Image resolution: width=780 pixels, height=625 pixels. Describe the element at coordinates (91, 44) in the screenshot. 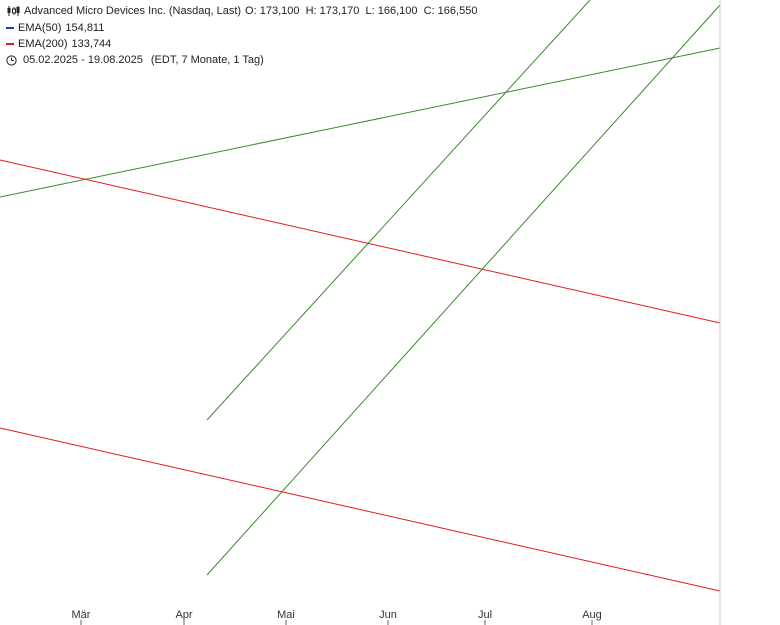

I see `ema200-value: 133,744` at that location.